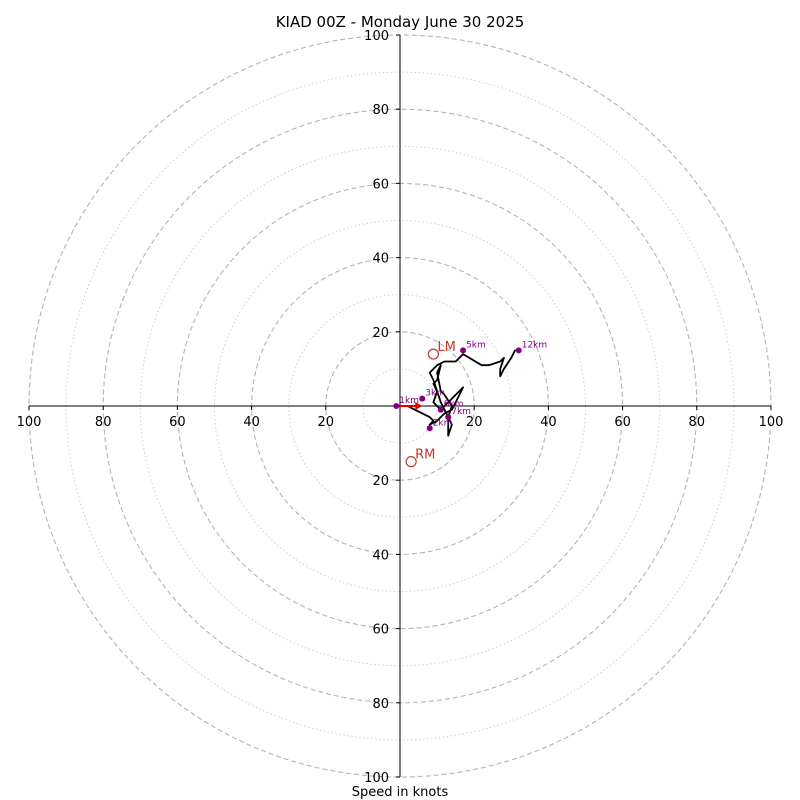 The width and height of the screenshot is (800, 800). What do you see at coordinates (534, 345) in the screenshot?
I see `height-marker-label: 12km` at bounding box center [534, 345].